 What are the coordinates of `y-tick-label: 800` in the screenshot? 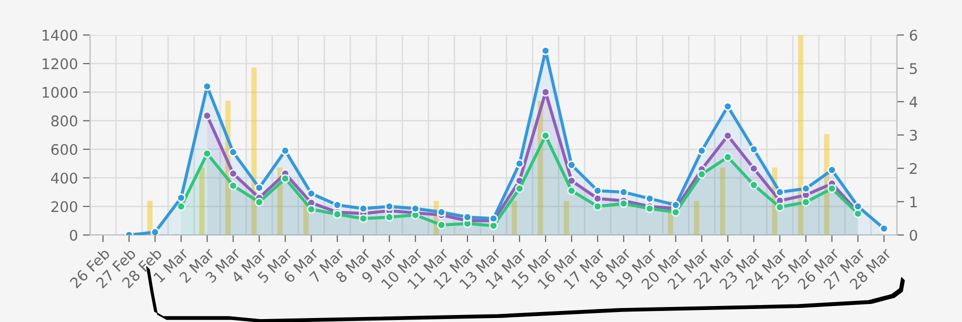 It's located at (64, 120).